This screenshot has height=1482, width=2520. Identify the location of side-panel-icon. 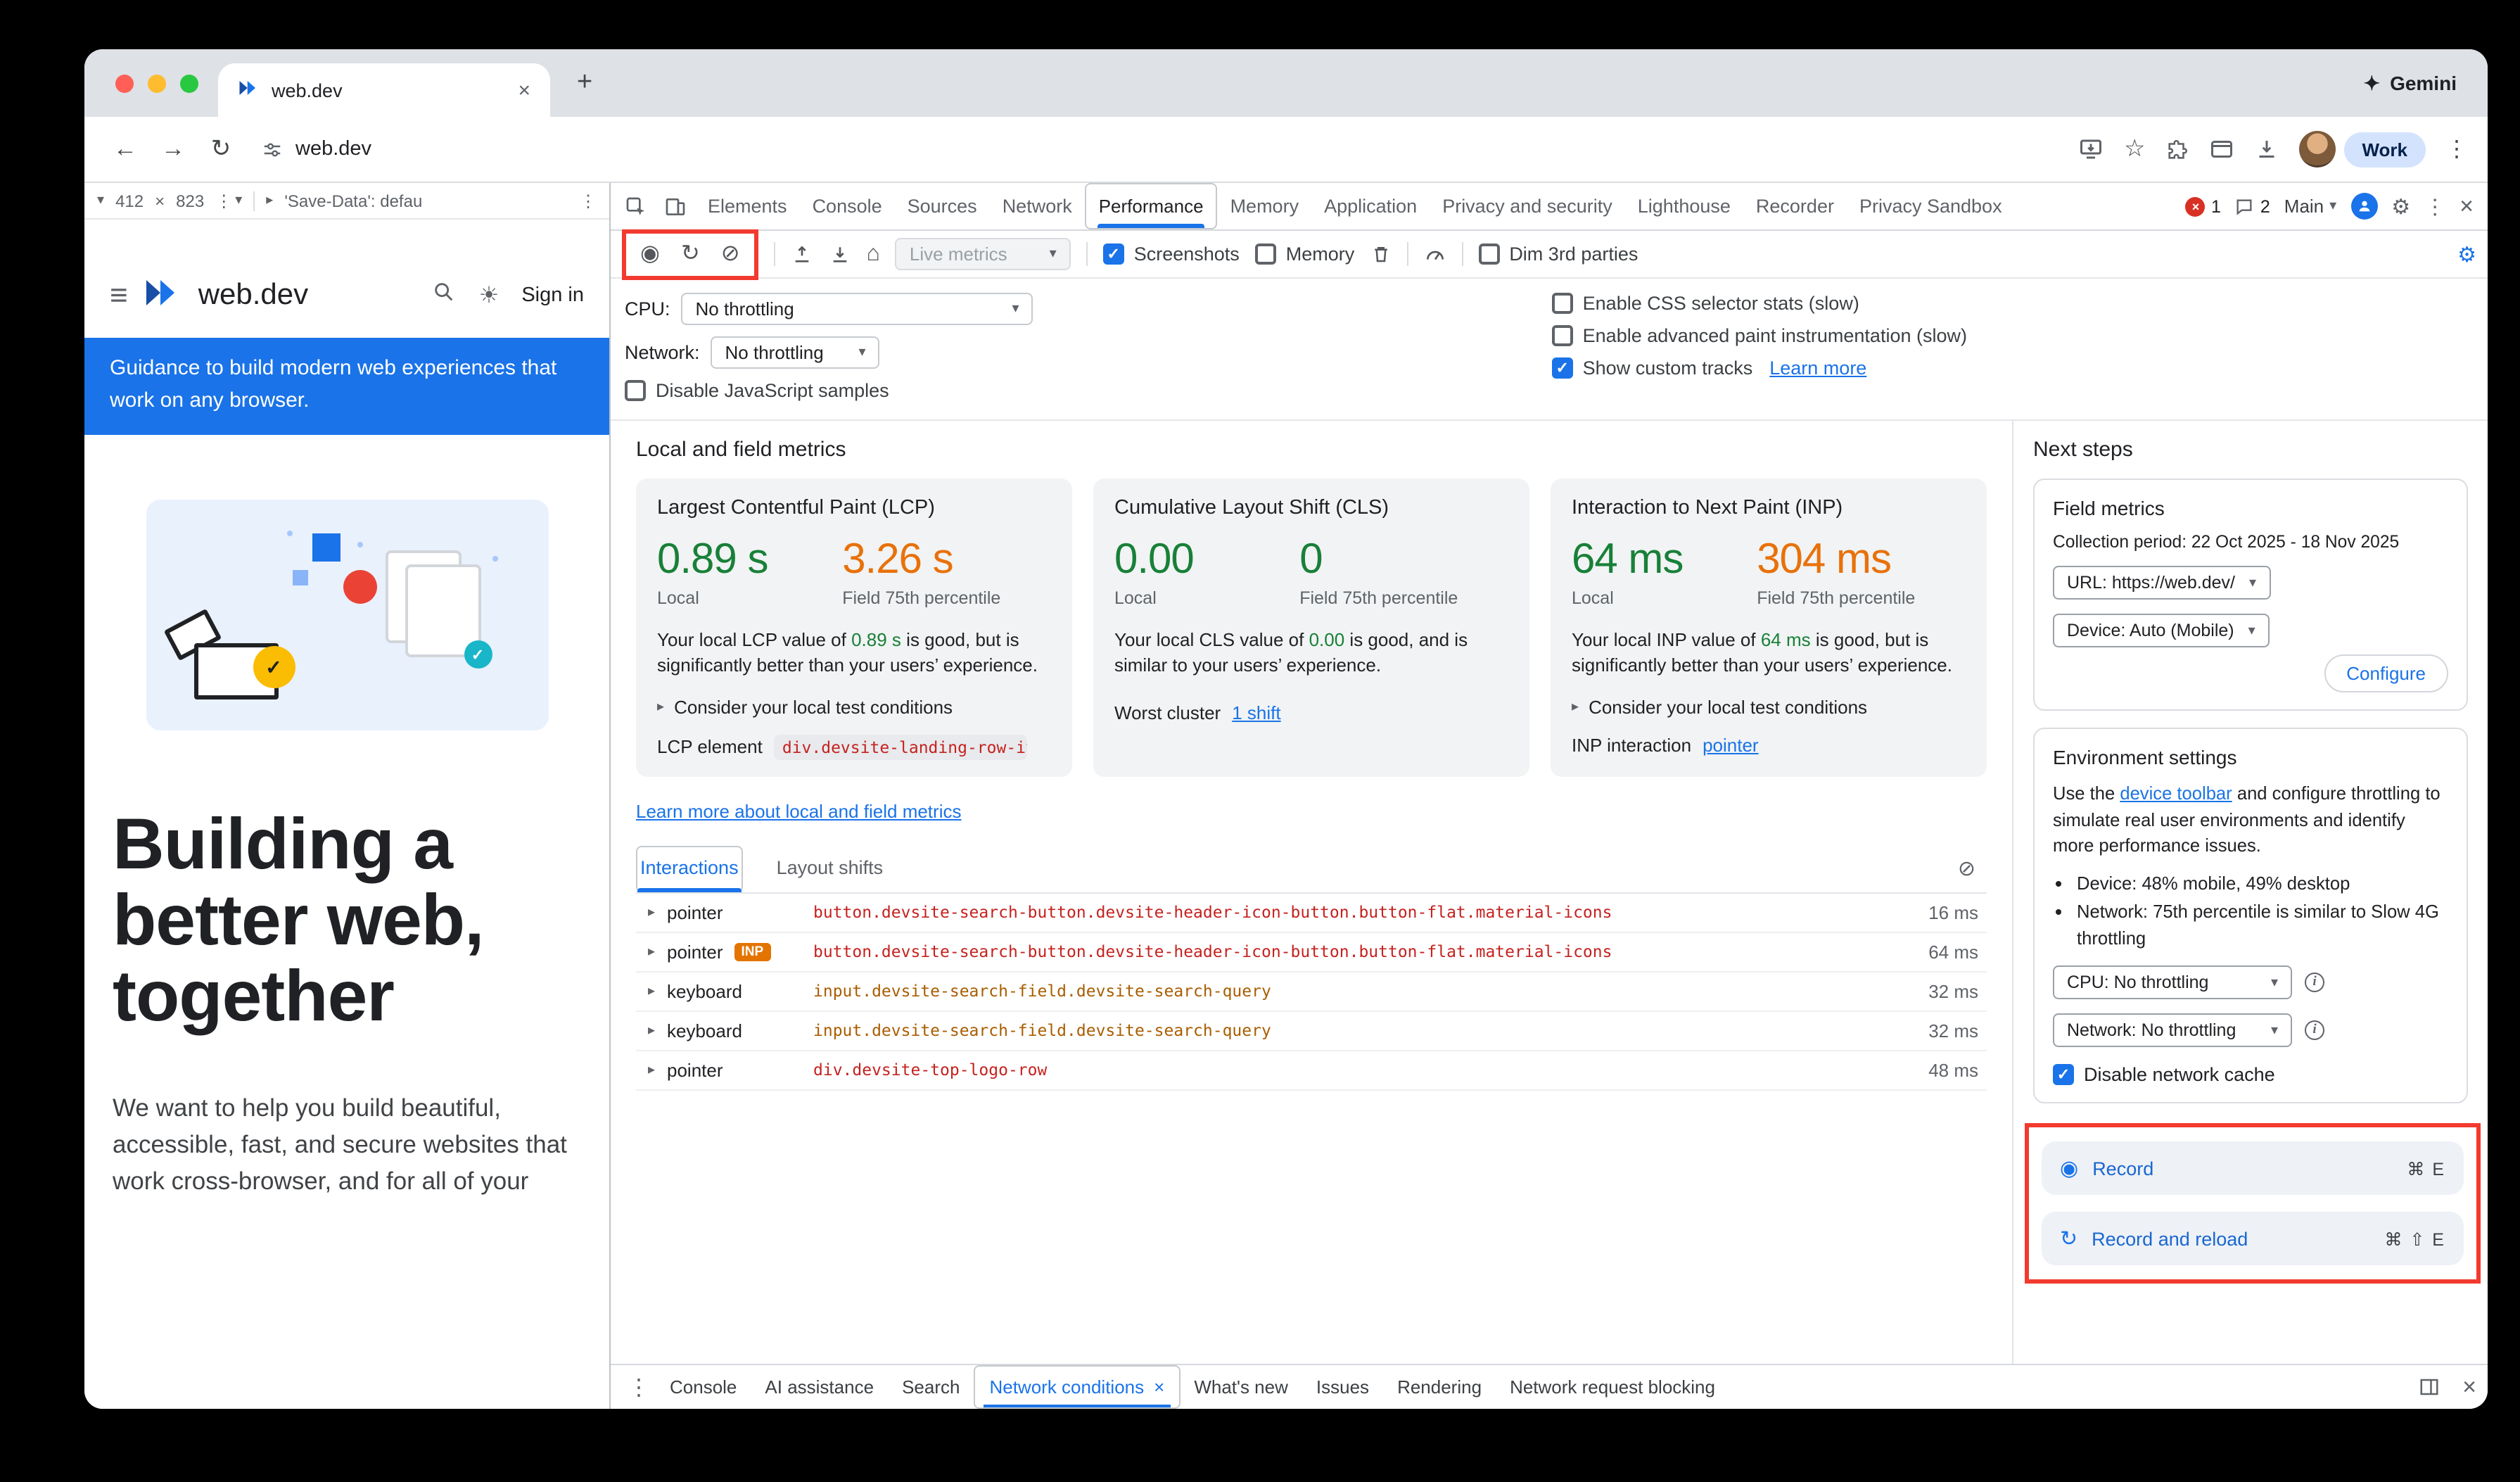
(2221, 149).